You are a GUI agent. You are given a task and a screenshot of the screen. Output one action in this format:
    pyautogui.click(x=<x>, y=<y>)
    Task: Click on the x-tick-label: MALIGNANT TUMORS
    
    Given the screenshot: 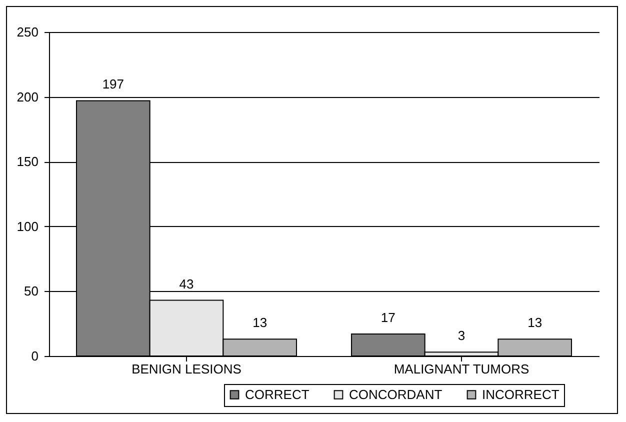 What is the action you would take?
    pyautogui.click(x=462, y=369)
    